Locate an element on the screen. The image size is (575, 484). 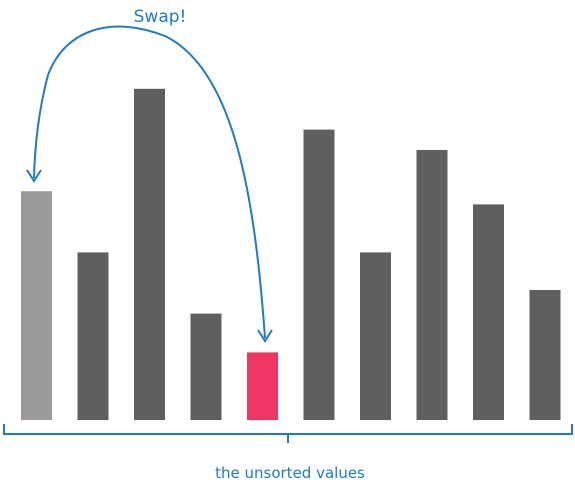
swap-arrow-head-right is located at coordinates (265, 336).